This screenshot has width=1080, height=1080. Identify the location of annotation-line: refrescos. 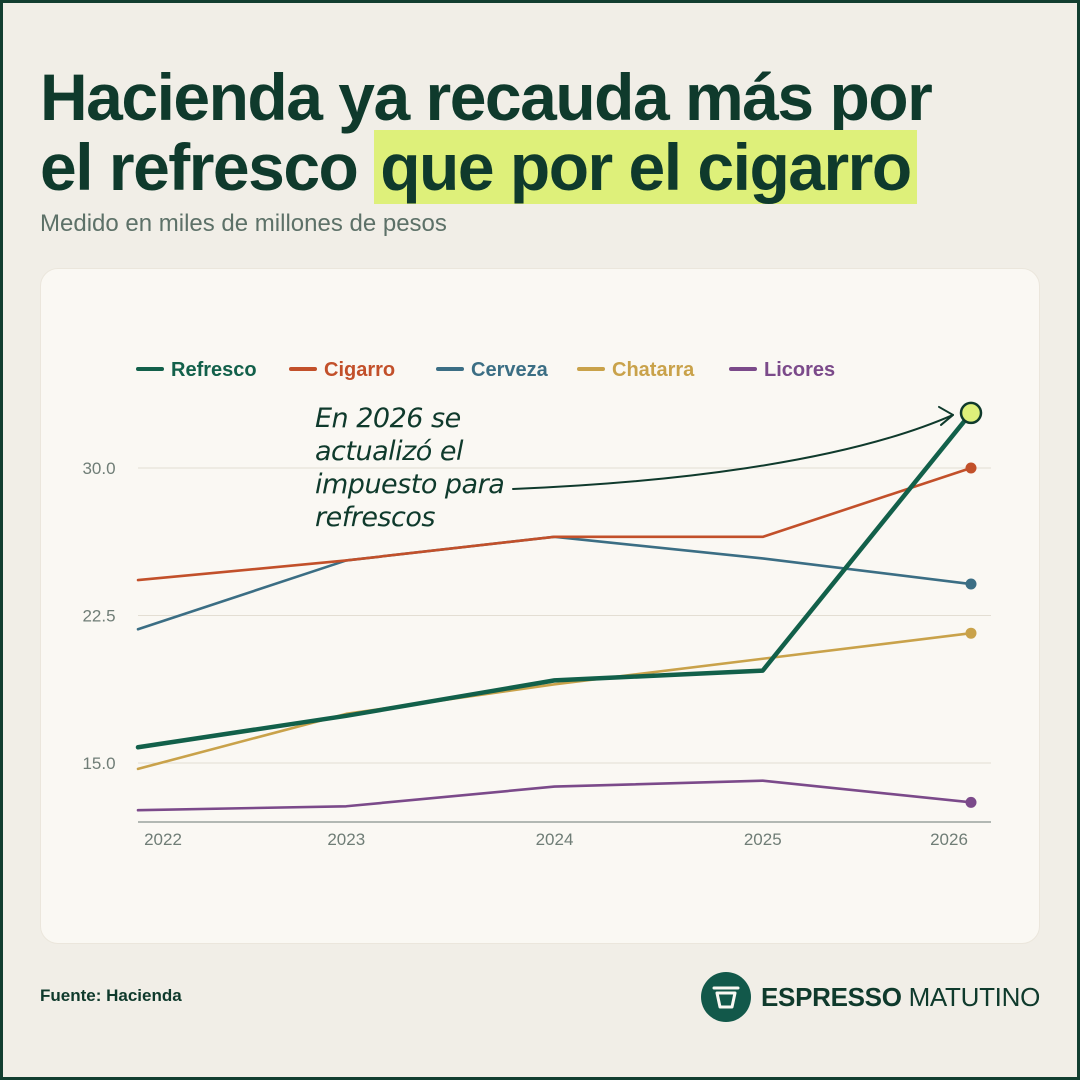
(375, 517).